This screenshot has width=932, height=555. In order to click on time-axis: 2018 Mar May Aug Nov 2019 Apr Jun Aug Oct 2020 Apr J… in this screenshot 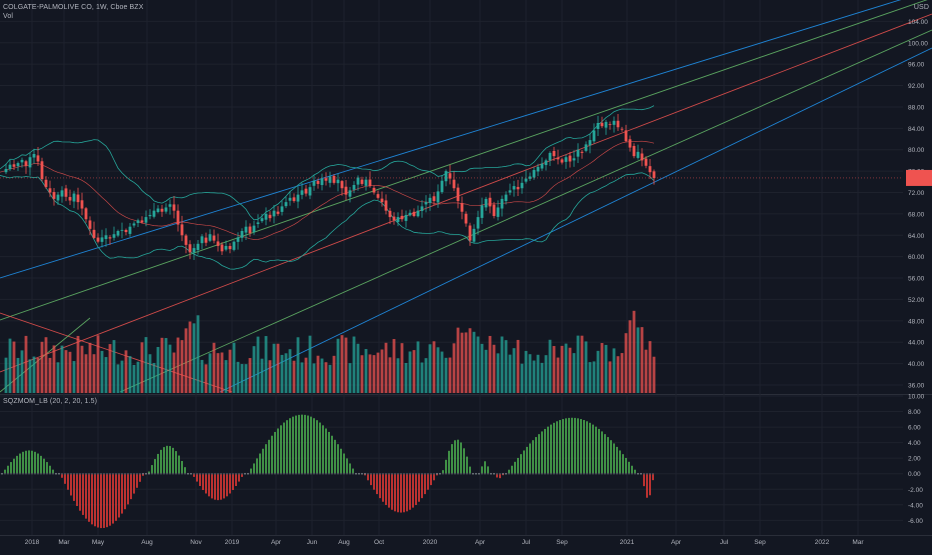, I will do `click(445, 542)`.